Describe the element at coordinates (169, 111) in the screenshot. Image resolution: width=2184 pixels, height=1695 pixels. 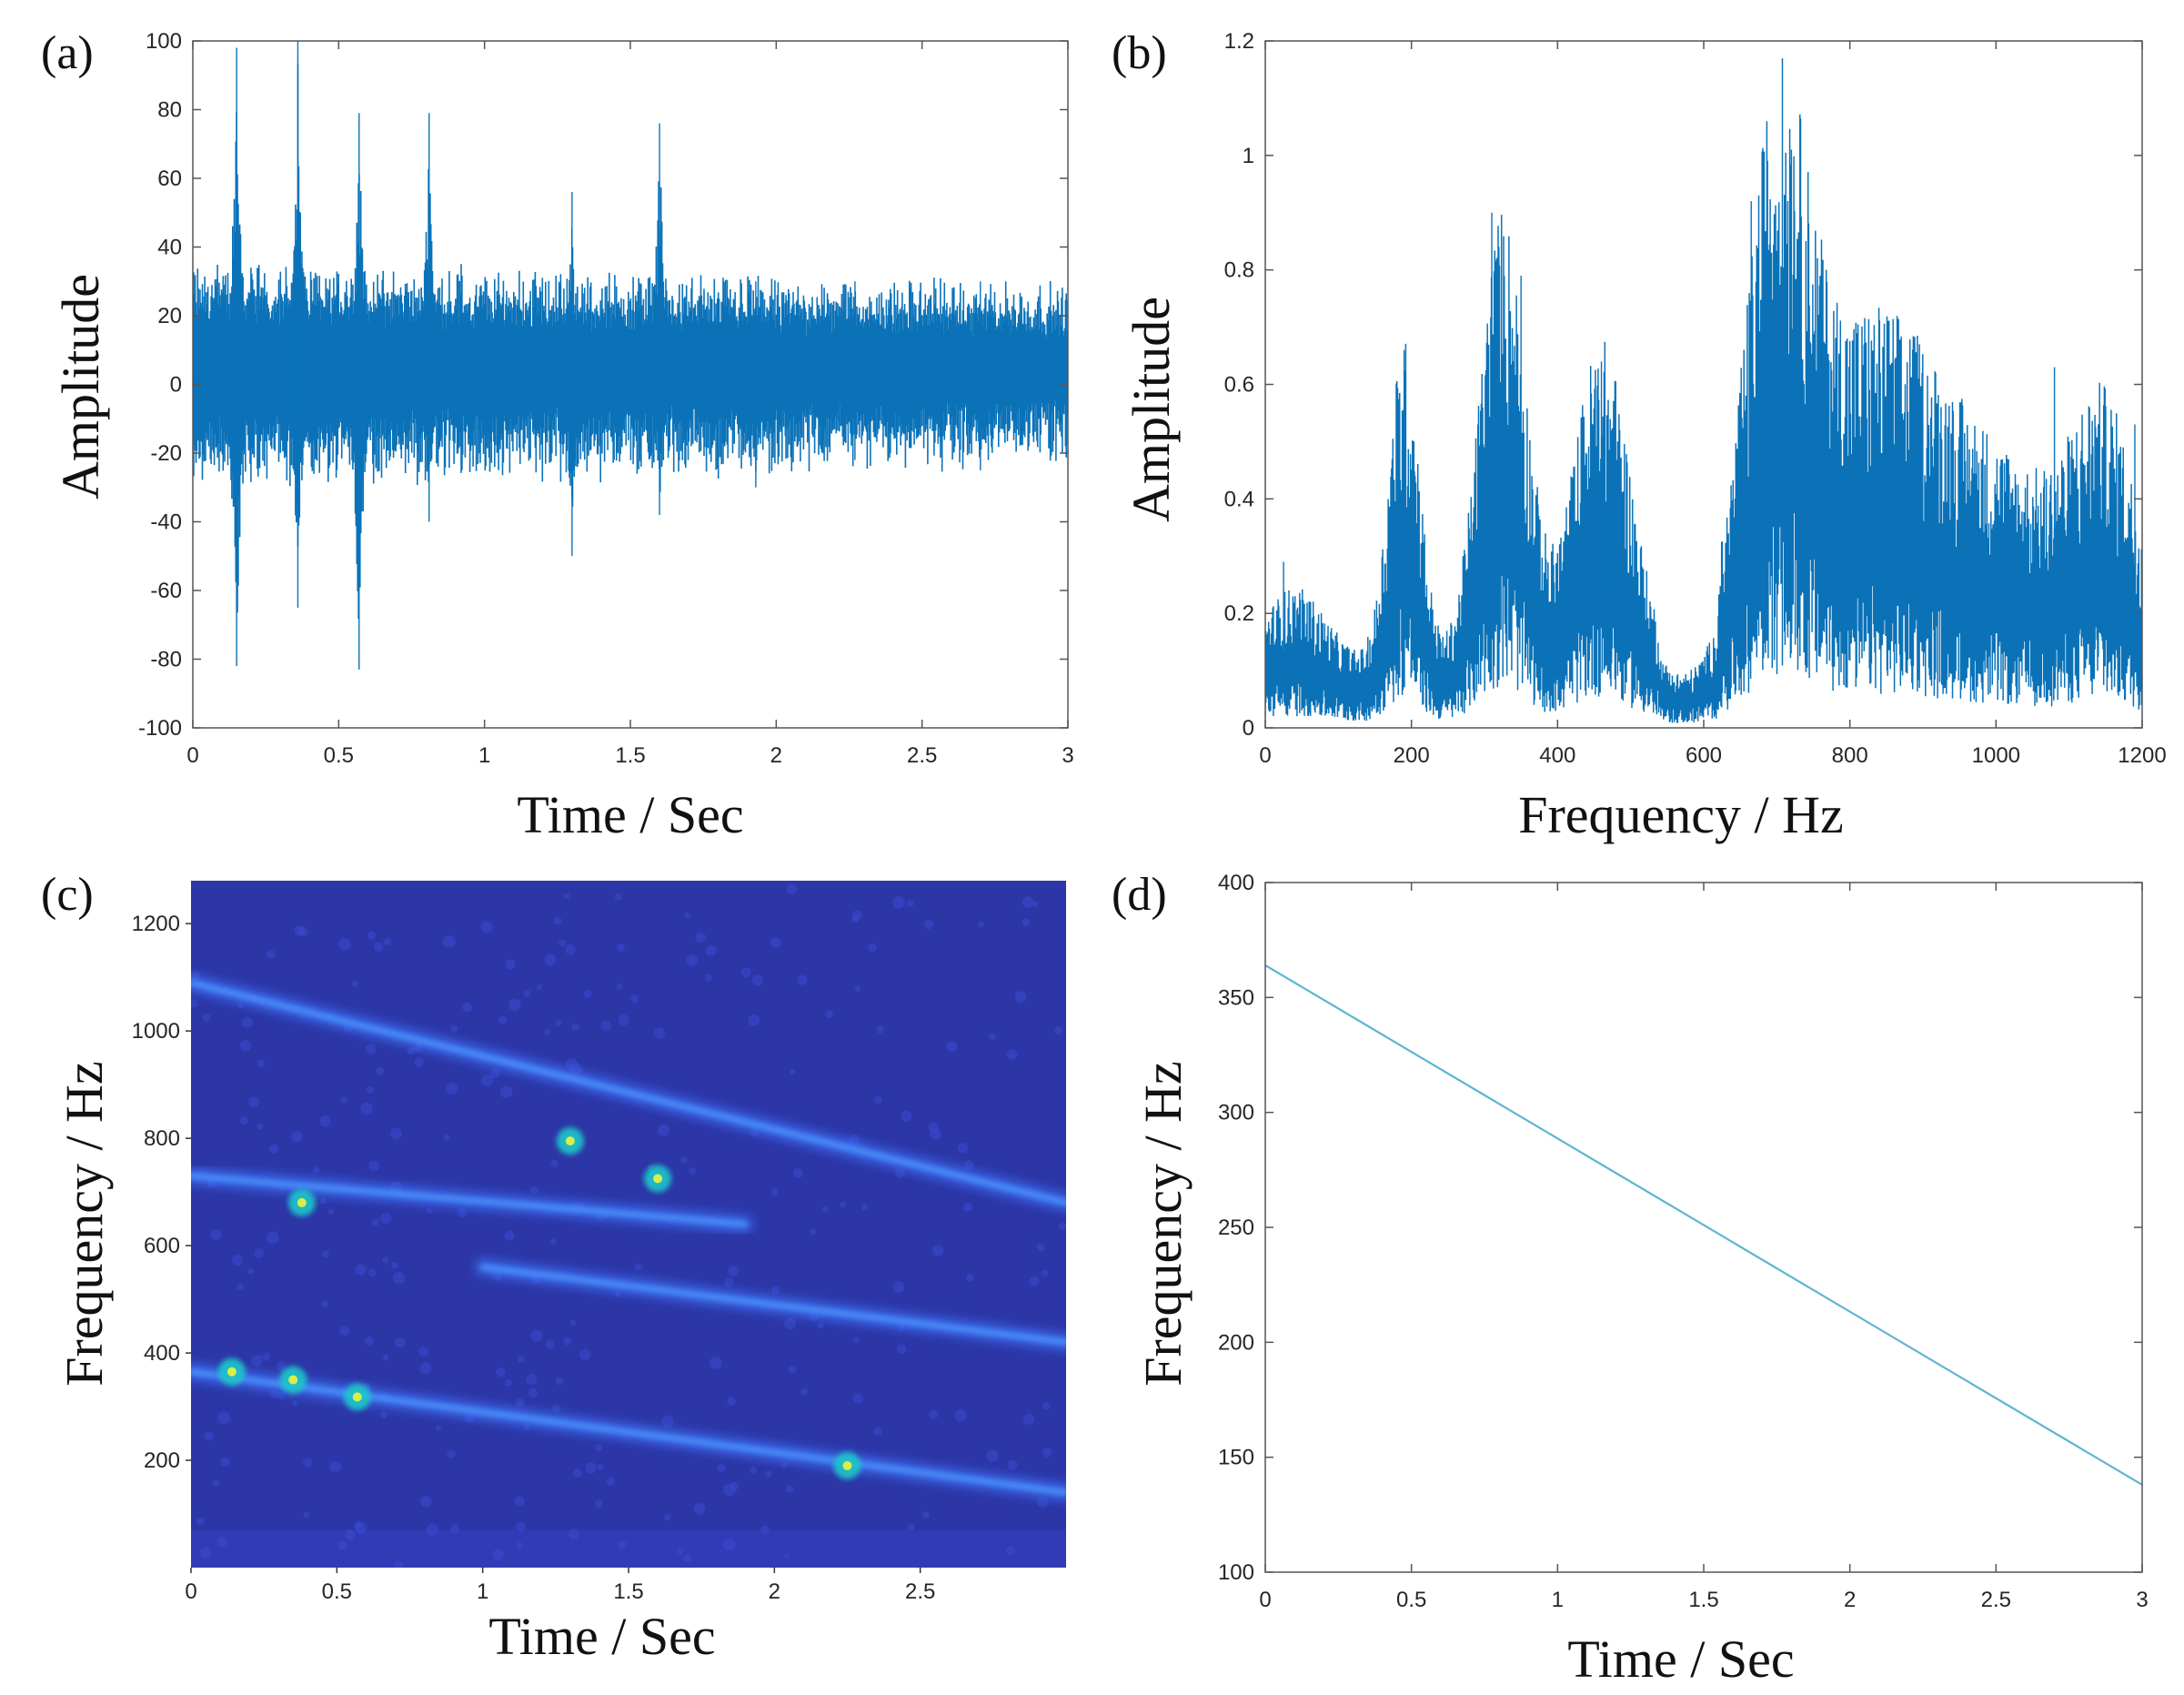
I see `y-tick-label: 80` at that location.